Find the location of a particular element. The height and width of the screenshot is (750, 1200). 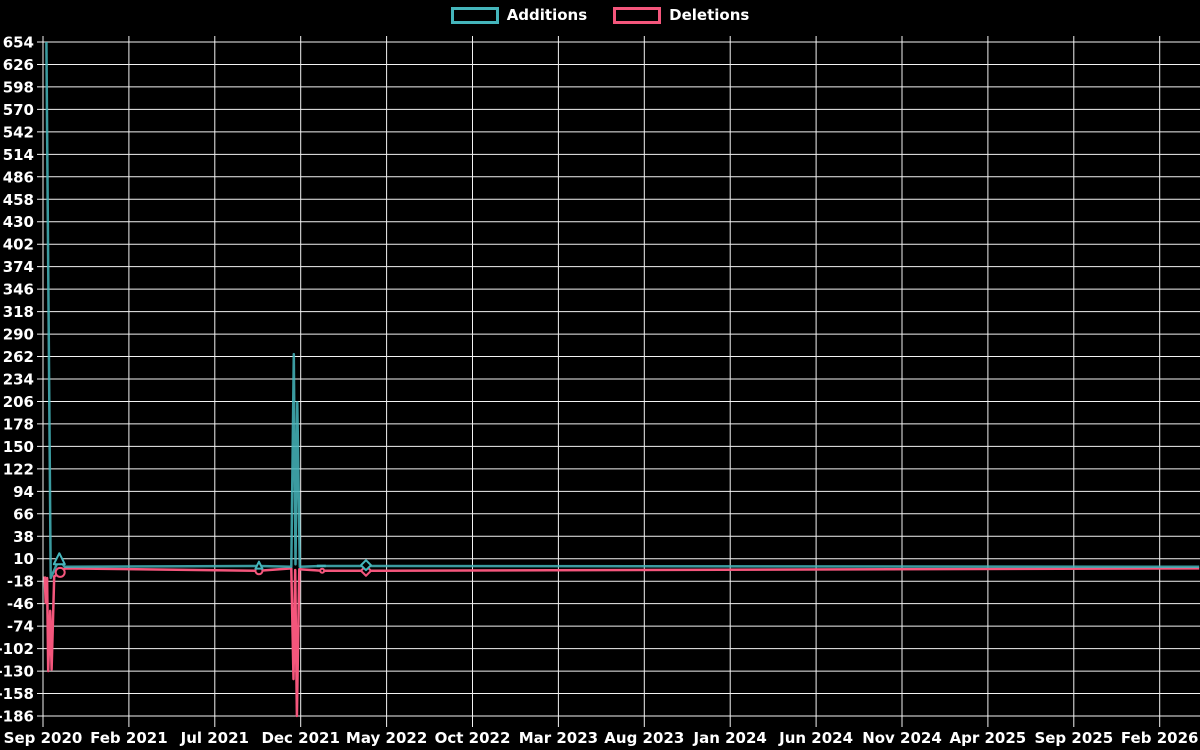

x-tick-label: May 2022 is located at coordinates (386, 738).